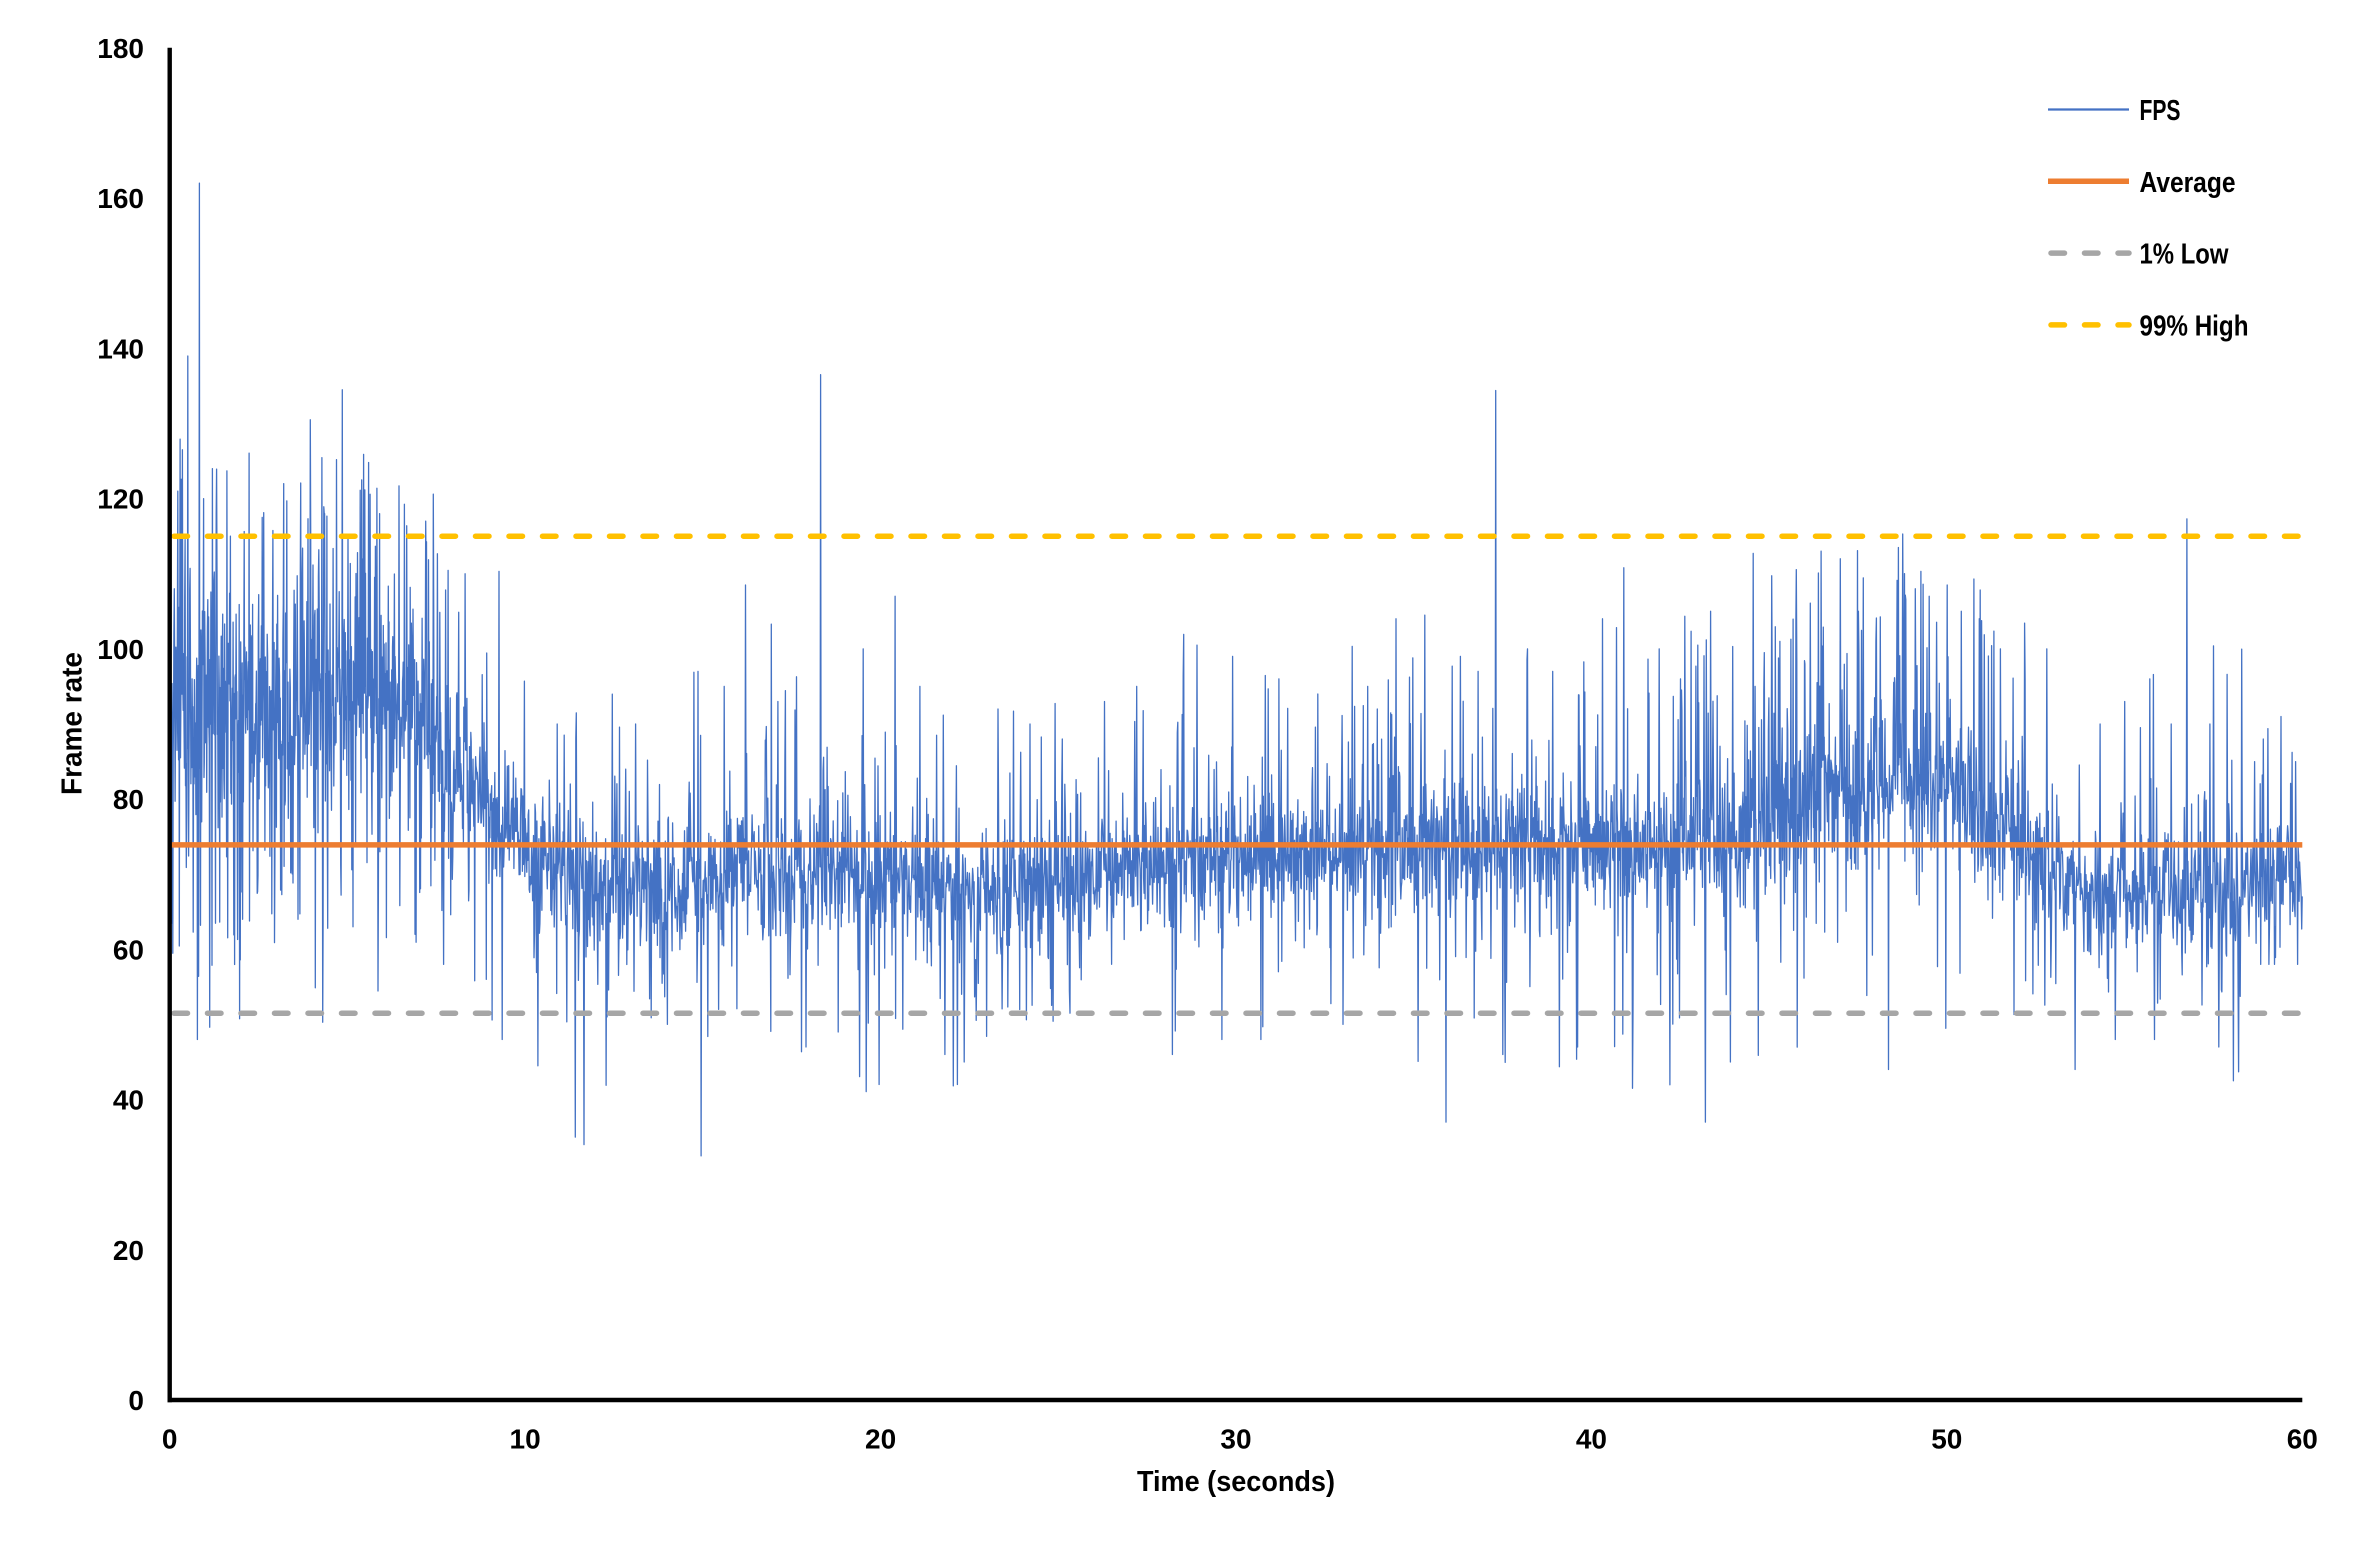 The image size is (2363, 1557). I want to click on svg-text: 30, so click(1235, 1439).